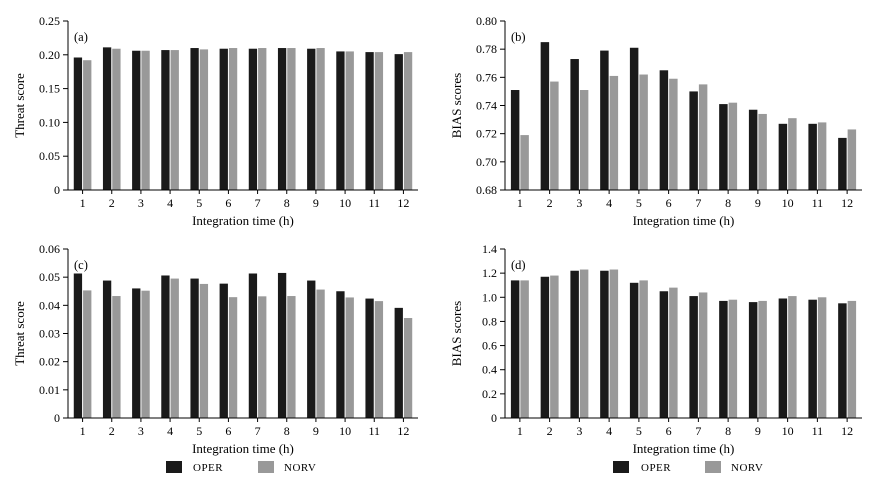 The width and height of the screenshot is (890, 479). I want to click on x-tick-label-a-5: 5, so click(199, 203).